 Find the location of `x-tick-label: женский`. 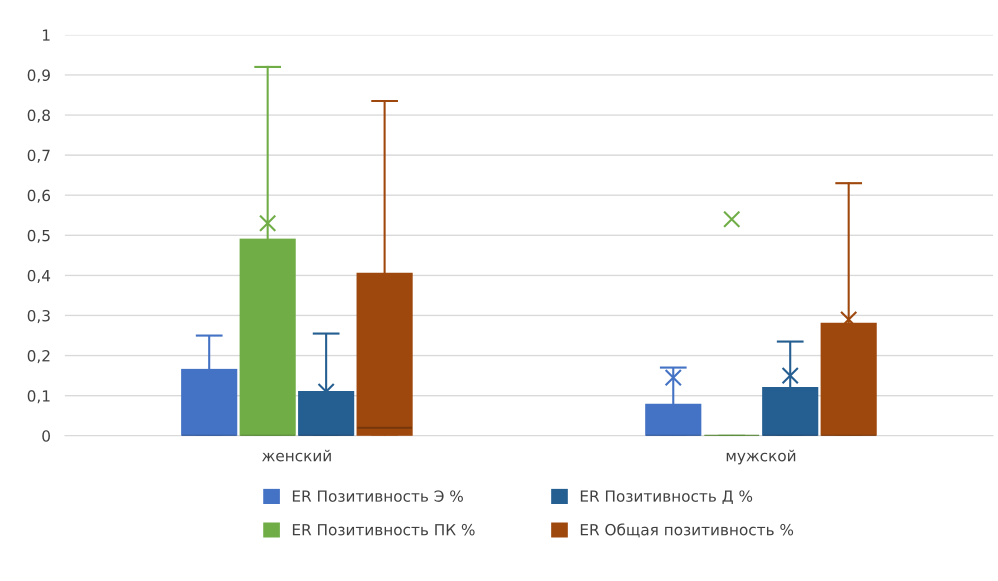

x-tick-label: женский is located at coordinates (296, 456).